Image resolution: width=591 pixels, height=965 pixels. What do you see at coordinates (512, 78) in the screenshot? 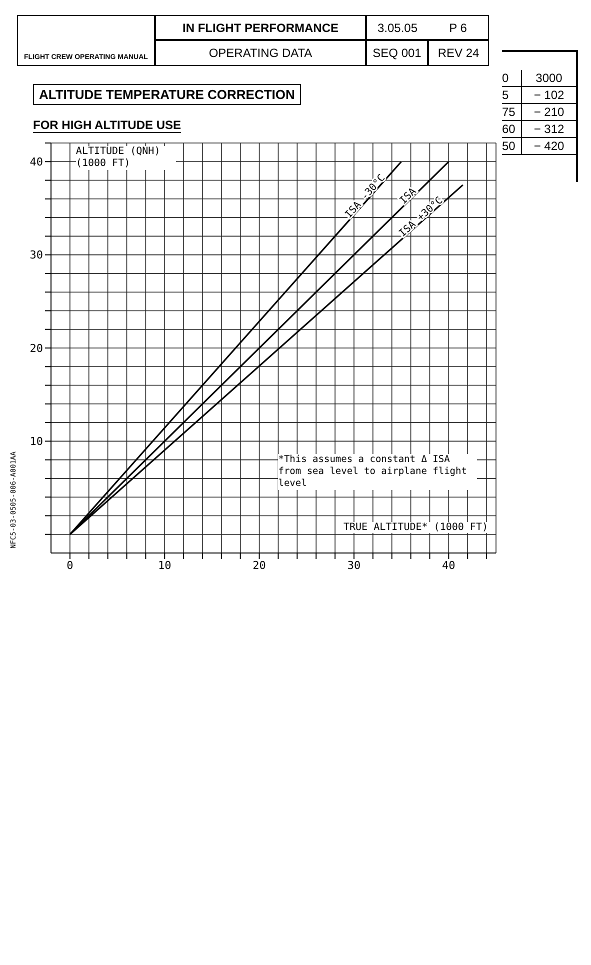
I see `text: 0` at bounding box center [512, 78].